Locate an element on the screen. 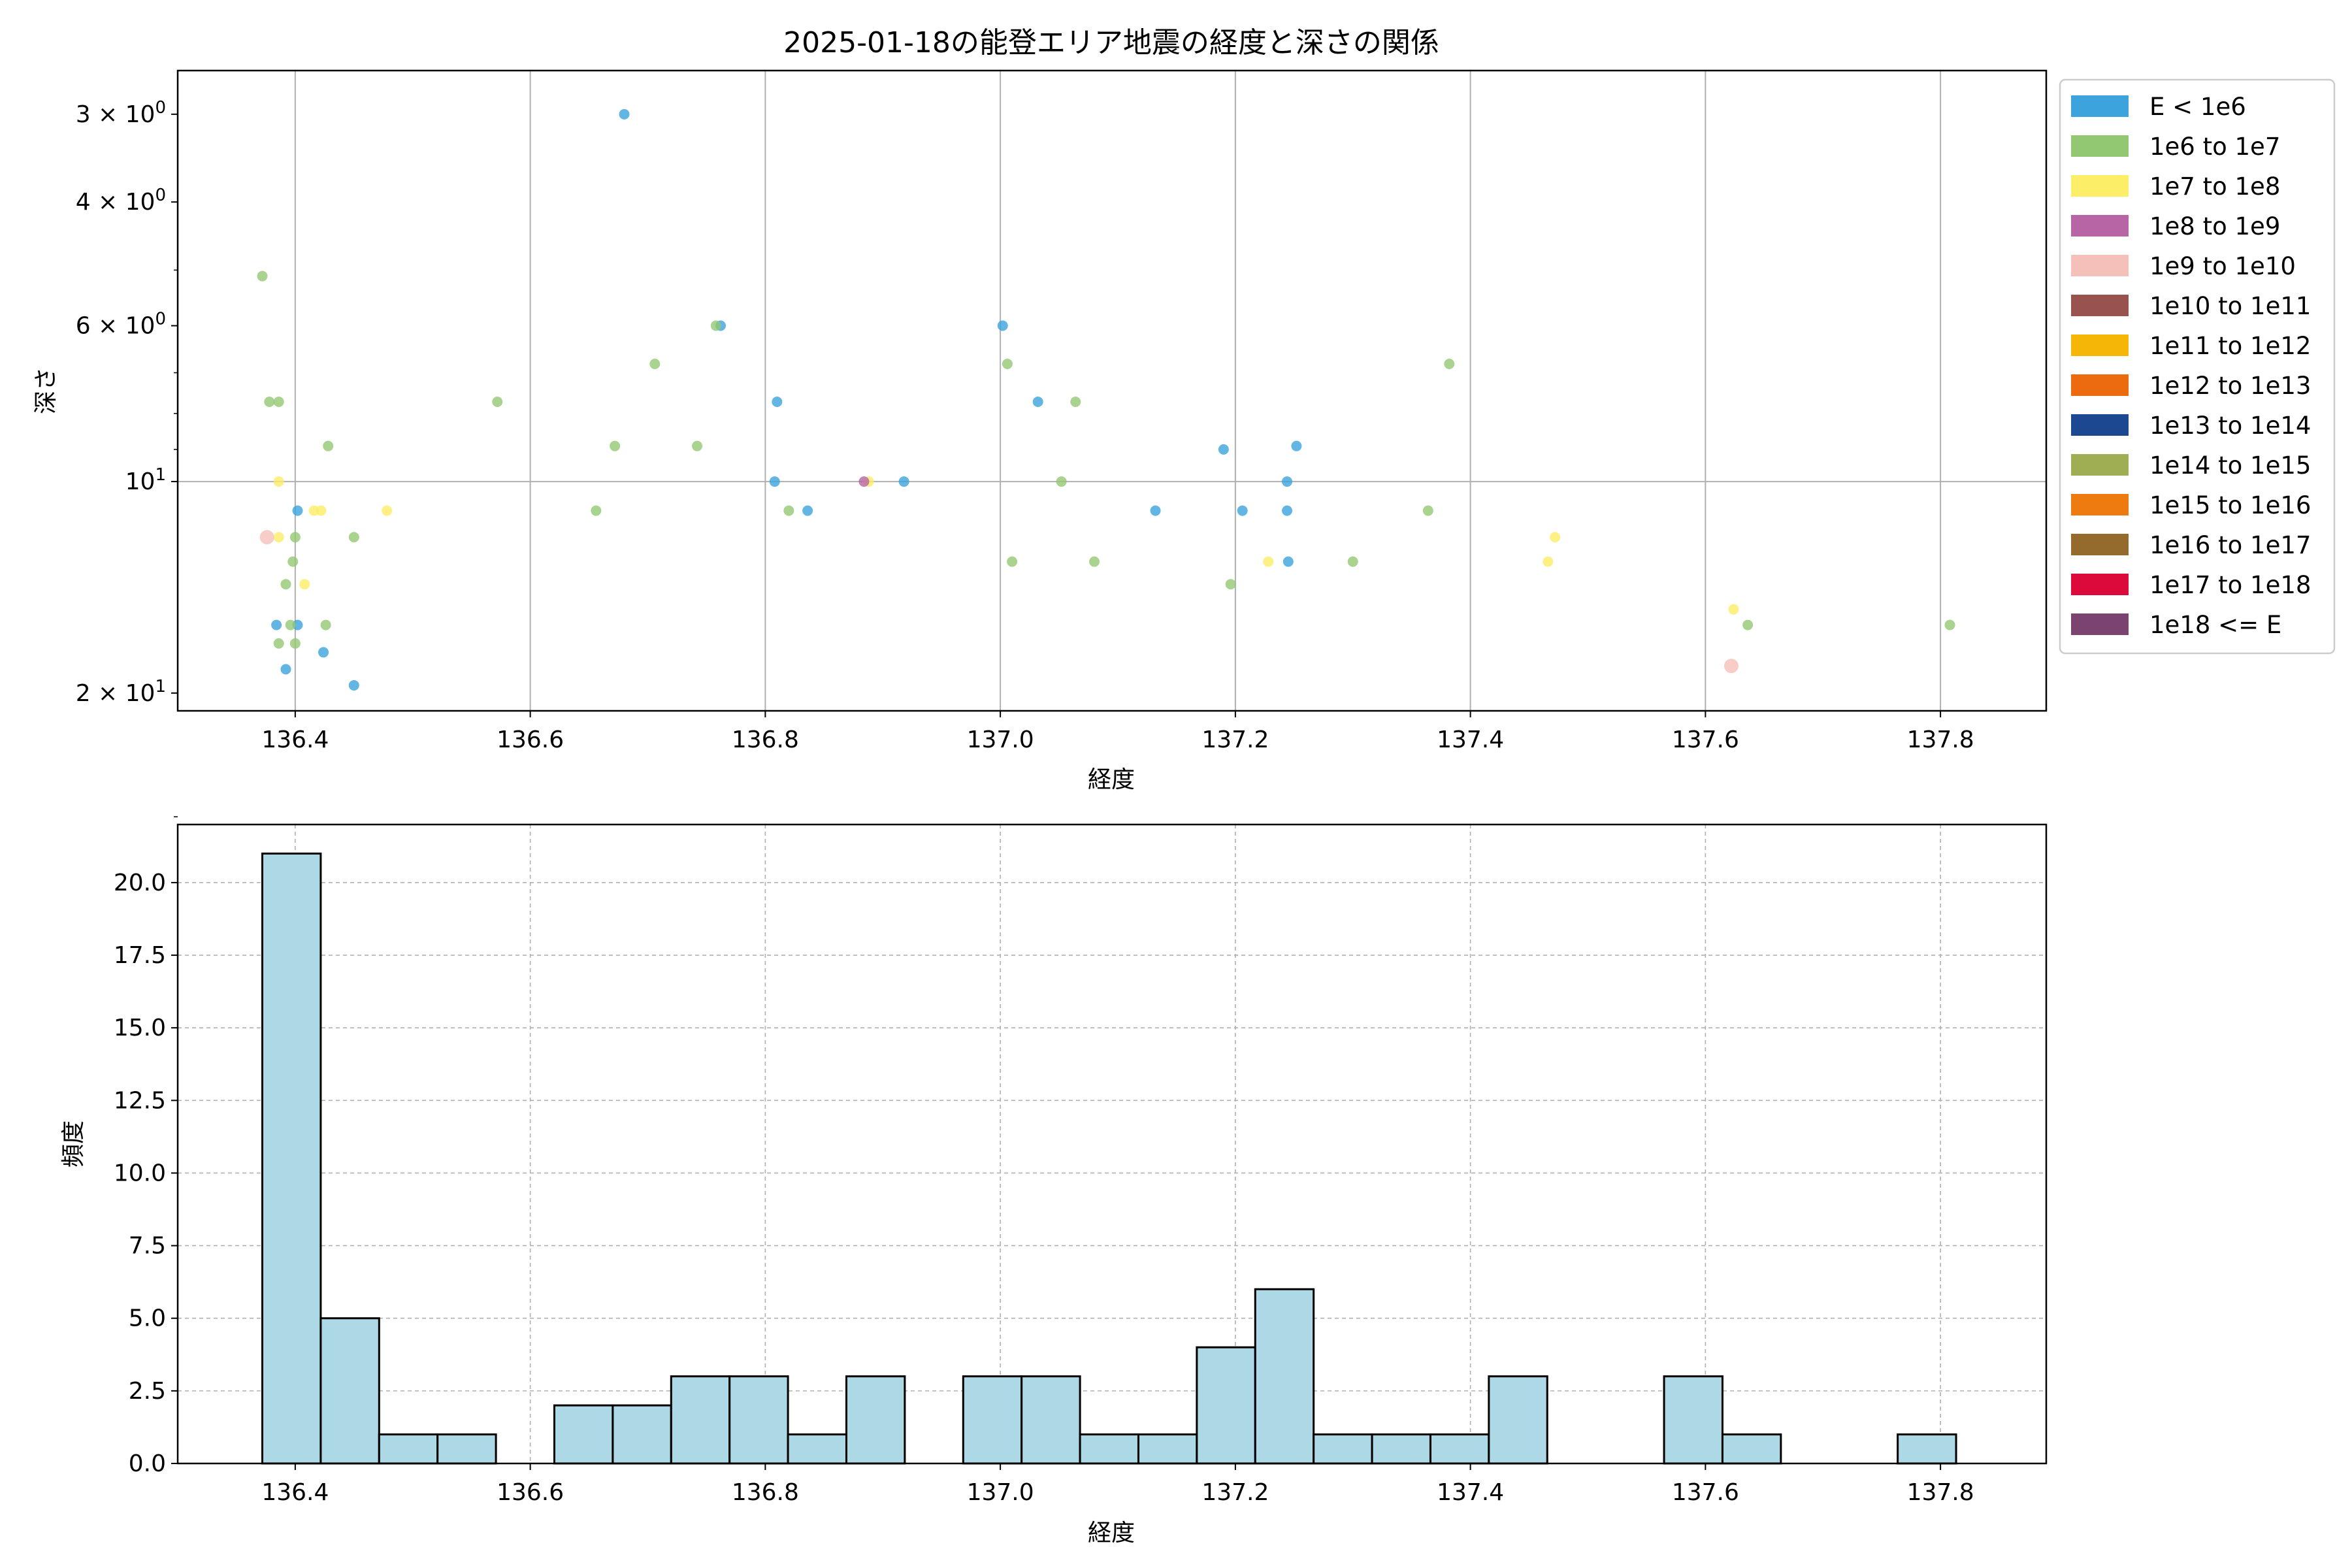  histogram-x-tick-label: 137.4 is located at coordinates (1470, 1492).